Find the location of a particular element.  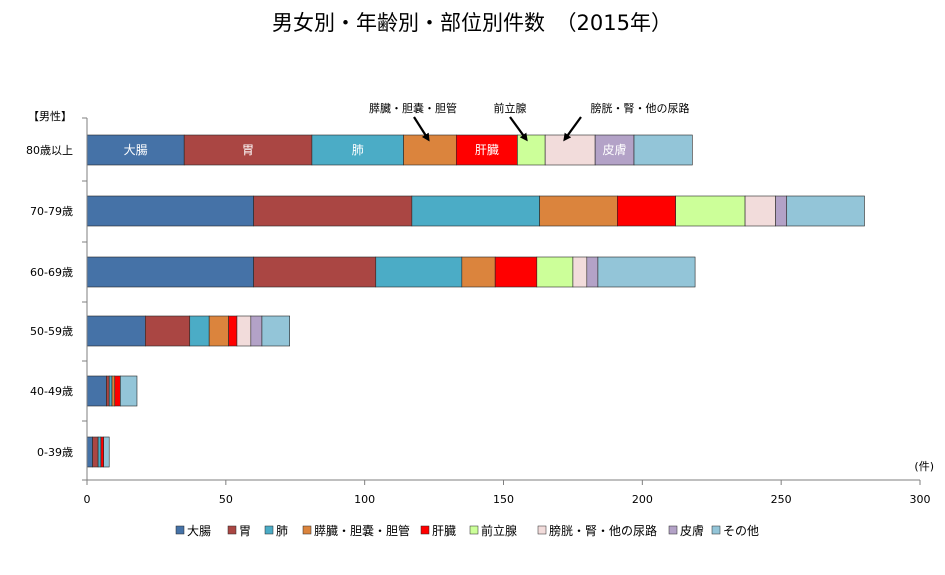

category-label: 60-69歳 is located at coordinates (51, 272).